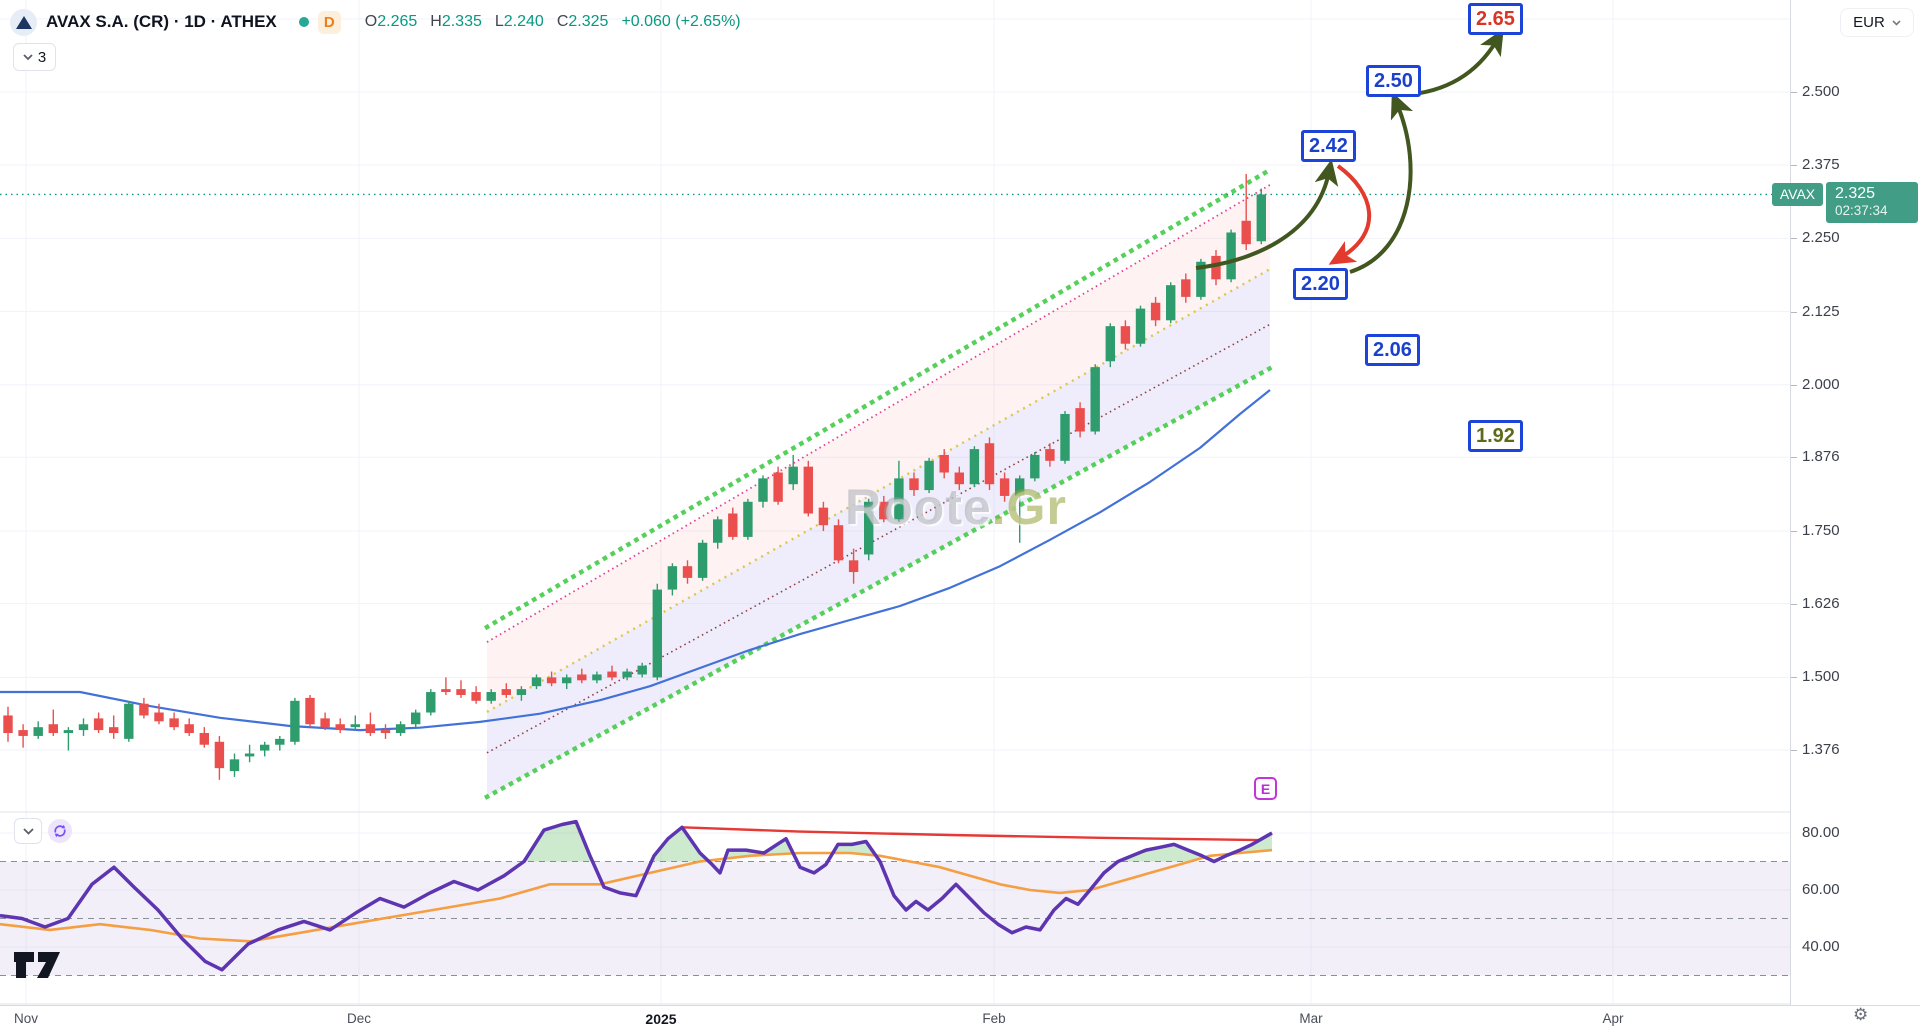 The height and width of the screenshot is (1030, 1920). What do you see at coordinates (1265, 788) in the screenshot?
I see `earnings-marker: E` at bounding box center [1265, 788].